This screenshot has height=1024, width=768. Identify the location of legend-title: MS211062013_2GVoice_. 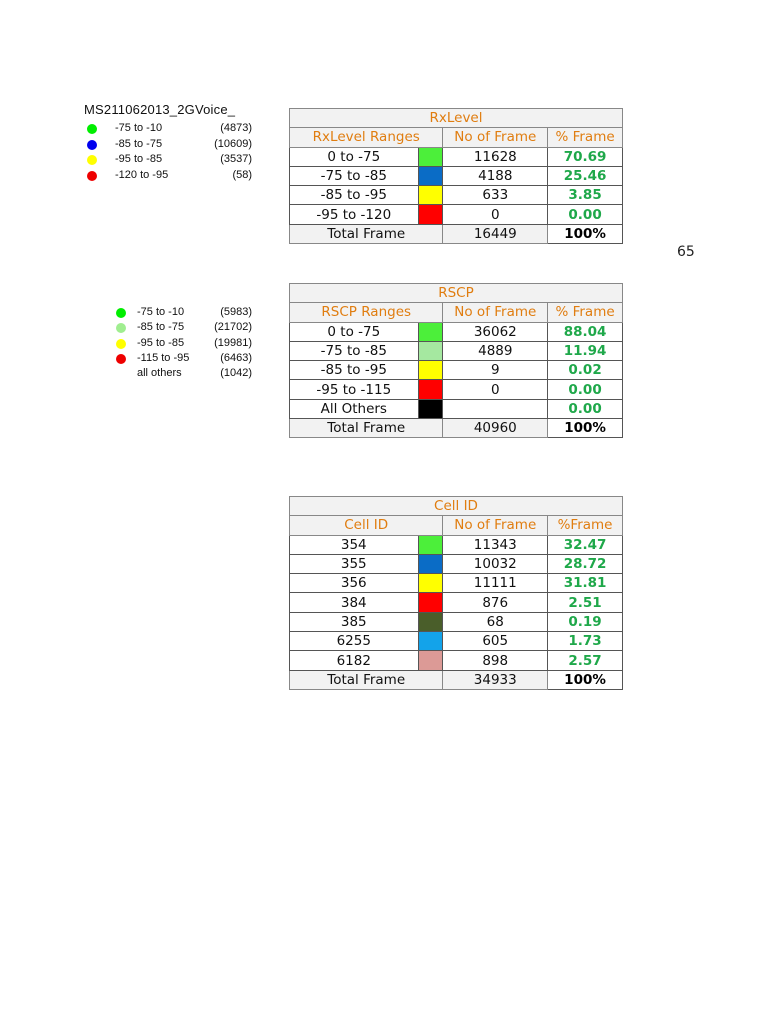
(160, 109).